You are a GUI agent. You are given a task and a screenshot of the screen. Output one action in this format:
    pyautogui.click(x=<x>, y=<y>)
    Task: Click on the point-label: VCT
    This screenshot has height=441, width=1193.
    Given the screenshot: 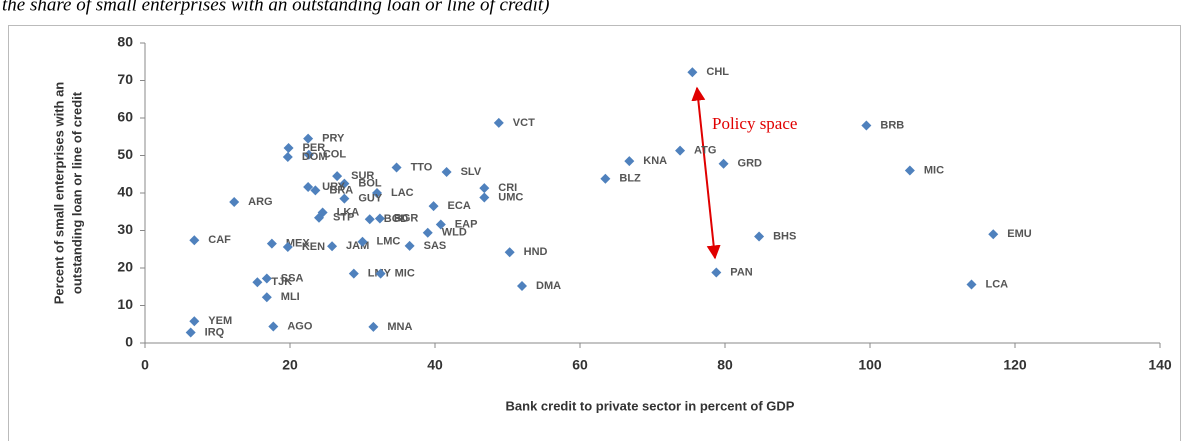 What is the action you would take?
    pyautogui.click(x=524, y=123)
    